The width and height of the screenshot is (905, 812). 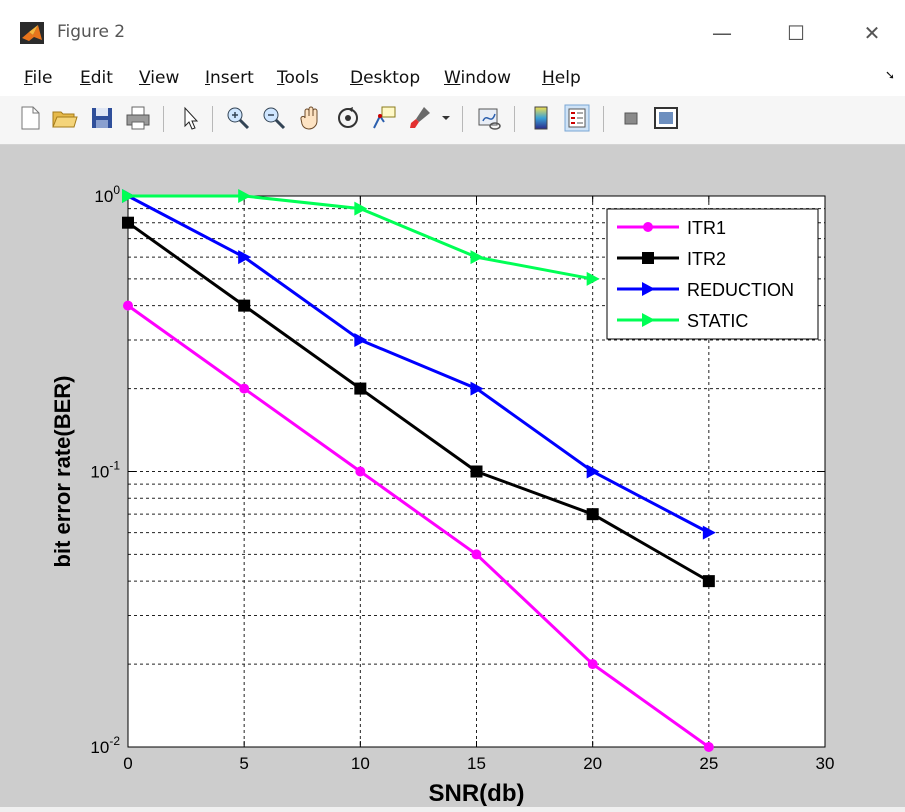 I want to click on y-tick-label: 10⁻¹, so click(x=105, y=470).